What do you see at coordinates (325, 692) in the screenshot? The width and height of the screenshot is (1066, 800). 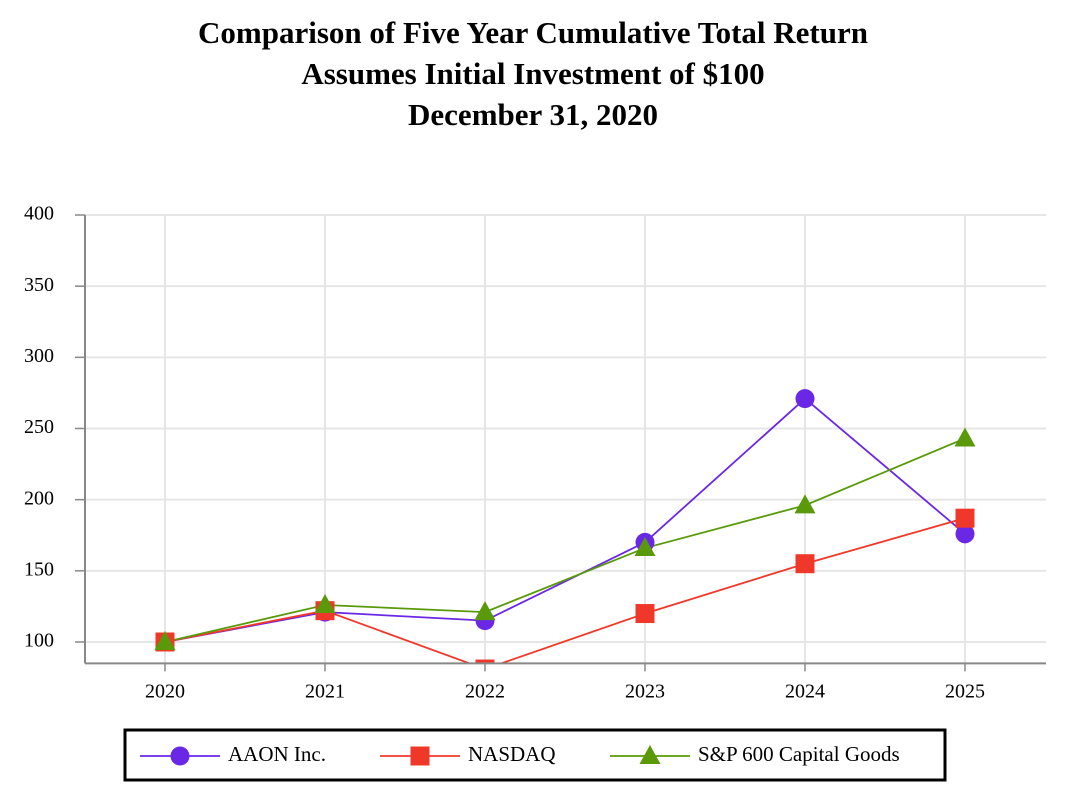 I see `x-tick-label: 2021` at bounding box center [325, 692].